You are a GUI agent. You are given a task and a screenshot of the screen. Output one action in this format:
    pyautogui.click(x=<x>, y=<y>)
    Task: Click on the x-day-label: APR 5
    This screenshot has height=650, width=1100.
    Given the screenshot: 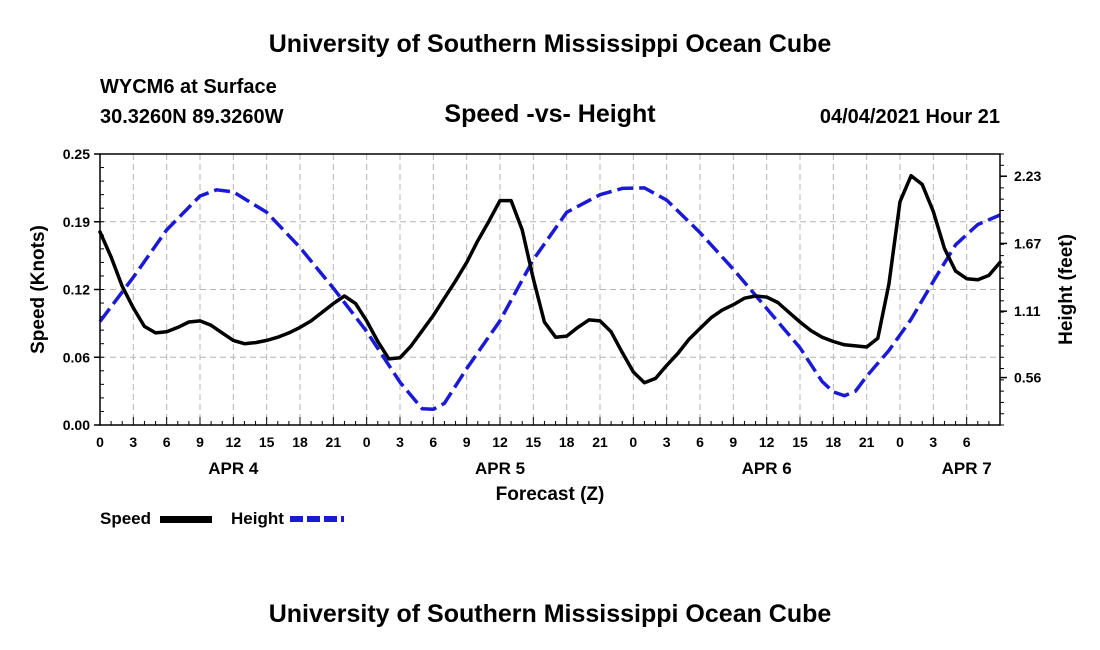 What is the action you would take?
    pyautogui.click(x=500, y=468)
    